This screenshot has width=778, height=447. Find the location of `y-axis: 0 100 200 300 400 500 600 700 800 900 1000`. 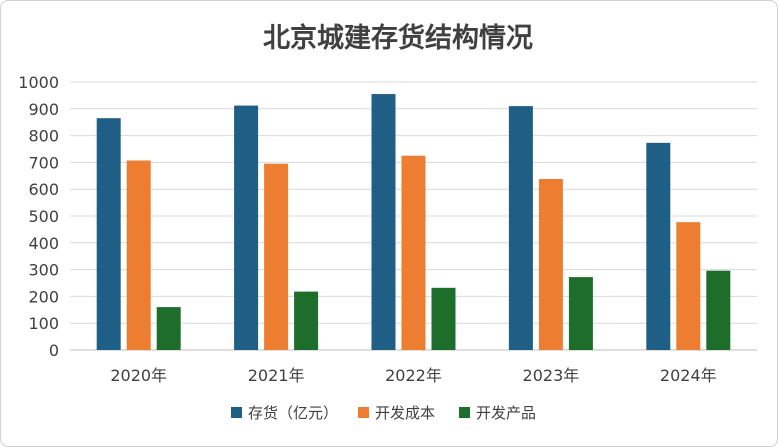

y-axis: 0 100 200 300 400 500 600 700 800 900 1000 is located at coordinates (38, 216).